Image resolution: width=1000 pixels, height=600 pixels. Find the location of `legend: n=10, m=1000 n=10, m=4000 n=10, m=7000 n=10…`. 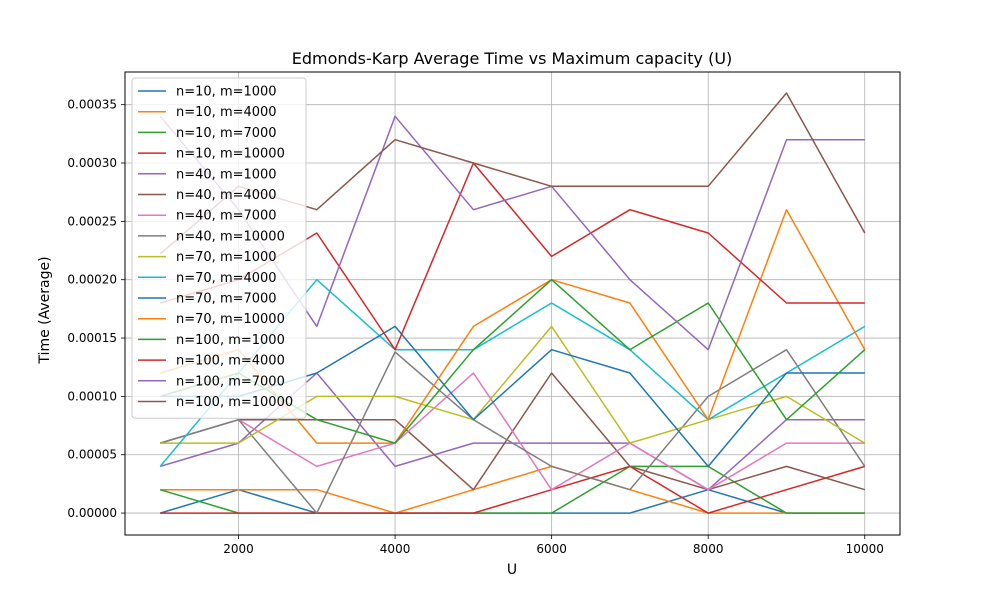

legend: n=10, m=1000 n=10, m=4000 n=10, m=7000 n=10… is located at coordinates (219, 248).